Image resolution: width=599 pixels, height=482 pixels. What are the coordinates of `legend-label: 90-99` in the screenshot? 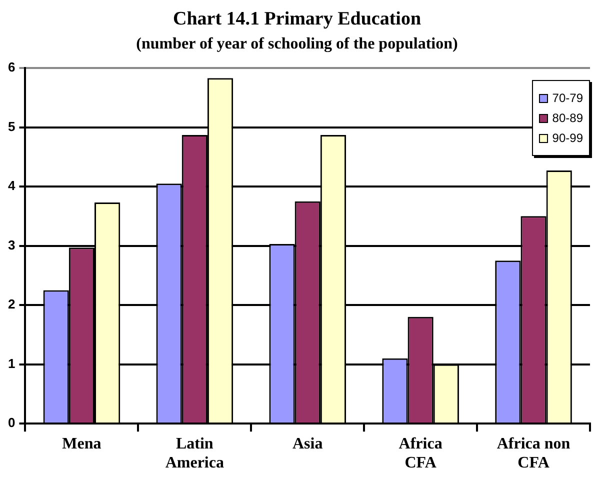 It's located at (567, 138).